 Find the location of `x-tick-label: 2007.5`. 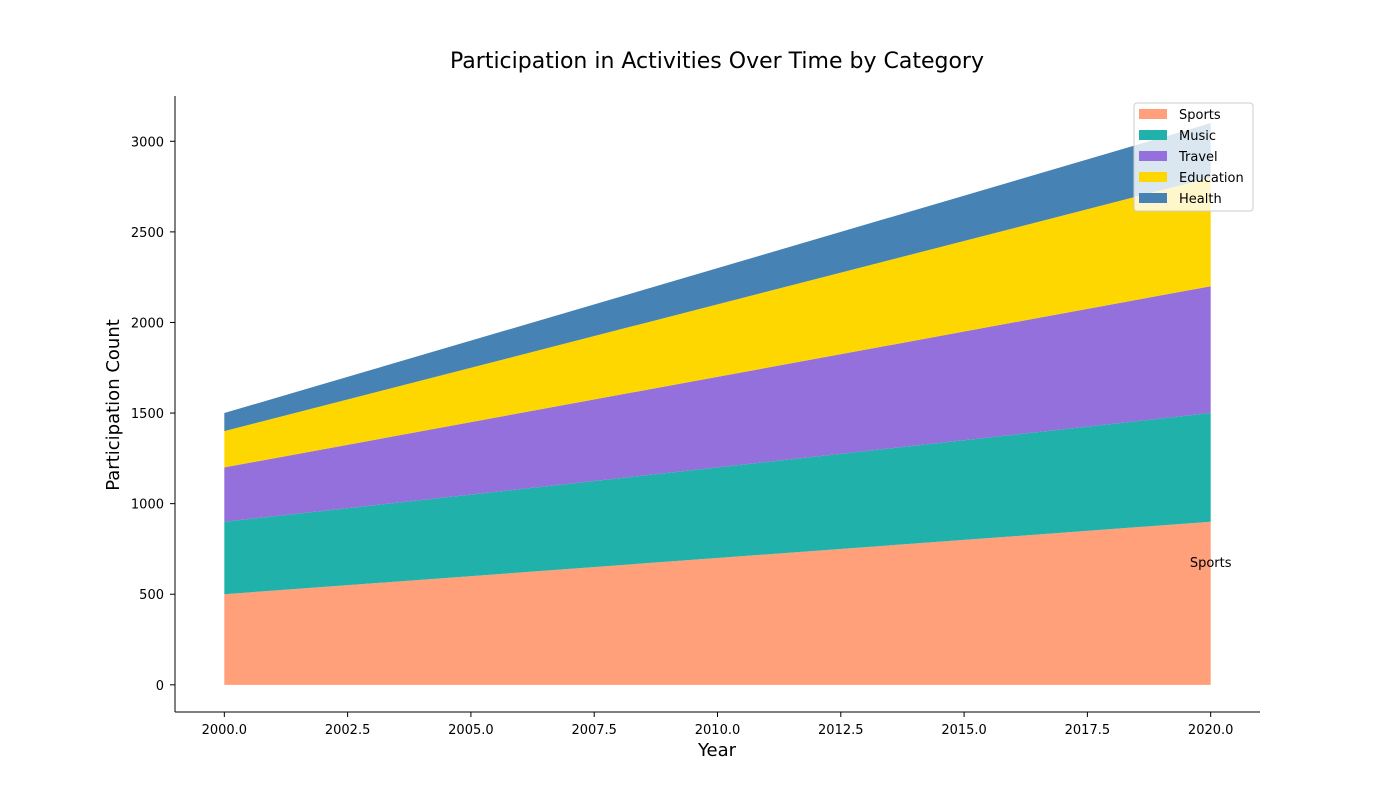

x-tick-label: 2007.5 is located at coordinates (594, 730).